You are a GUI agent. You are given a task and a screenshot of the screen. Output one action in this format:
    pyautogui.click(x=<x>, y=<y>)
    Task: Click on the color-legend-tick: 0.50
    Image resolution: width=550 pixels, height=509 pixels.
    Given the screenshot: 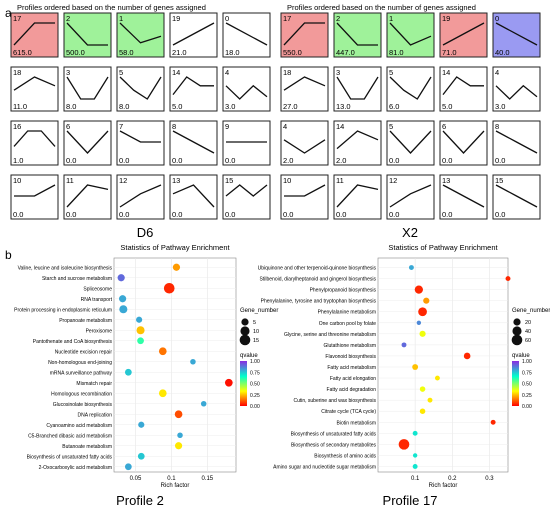 What is the action you would take?
    pyautogui.click(x=255, y=385)
    